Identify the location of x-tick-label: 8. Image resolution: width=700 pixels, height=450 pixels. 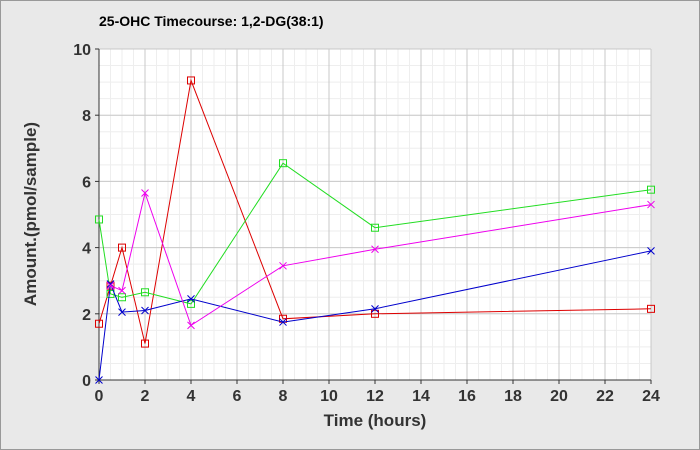
(283, 396).